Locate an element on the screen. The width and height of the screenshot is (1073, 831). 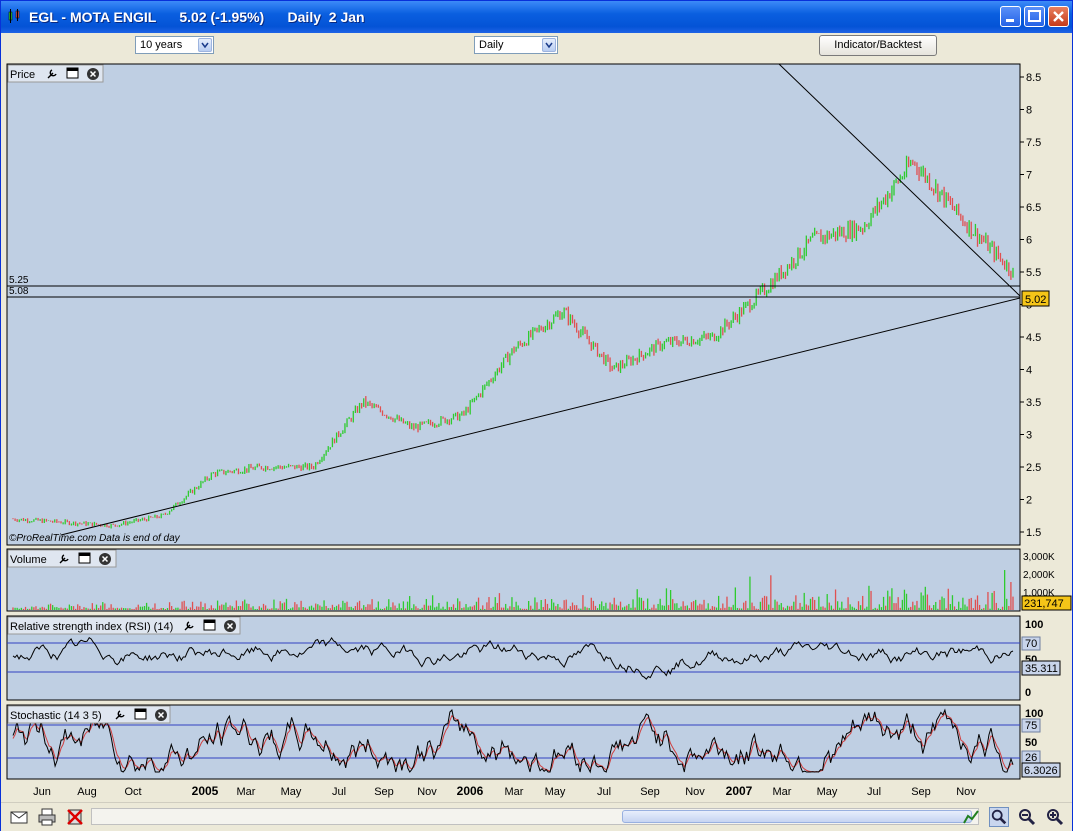
volume-tick: 3,000K is located at coordinates (1039, 557).